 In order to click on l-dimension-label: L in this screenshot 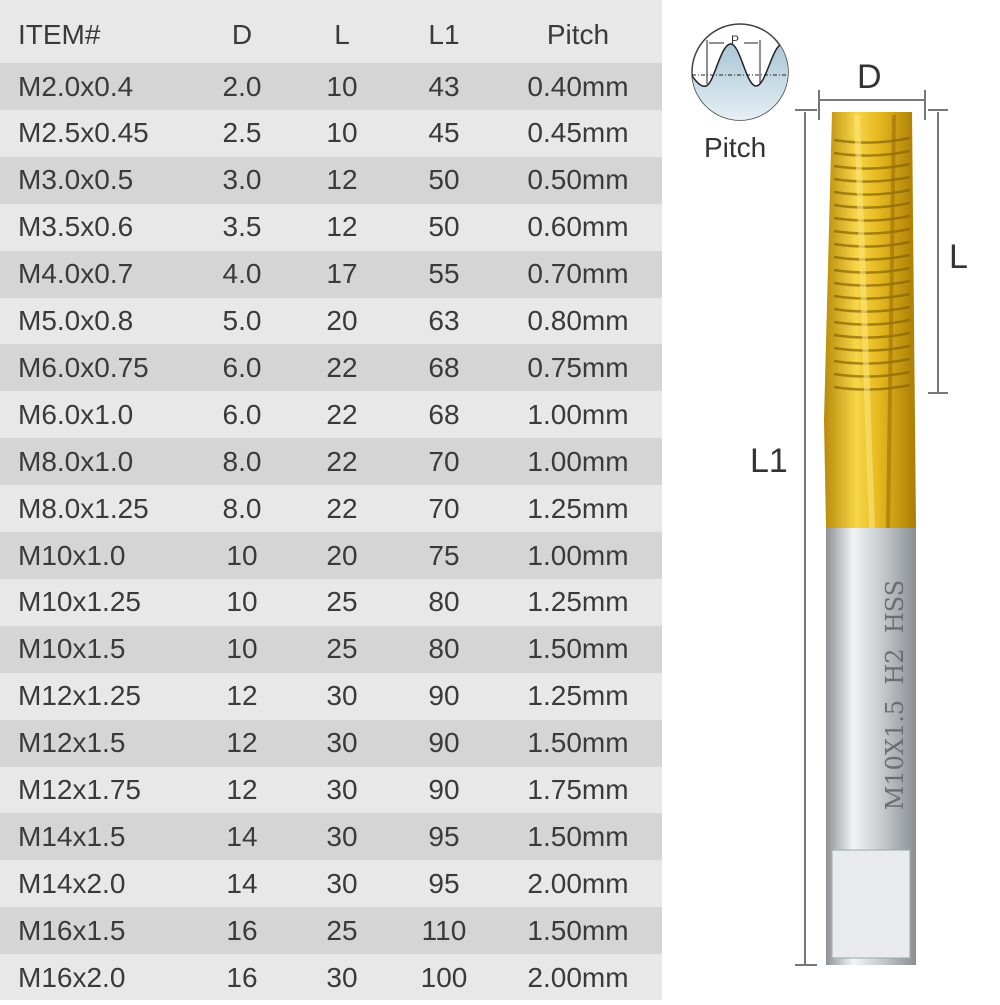, I will do `click(958, 257)`.